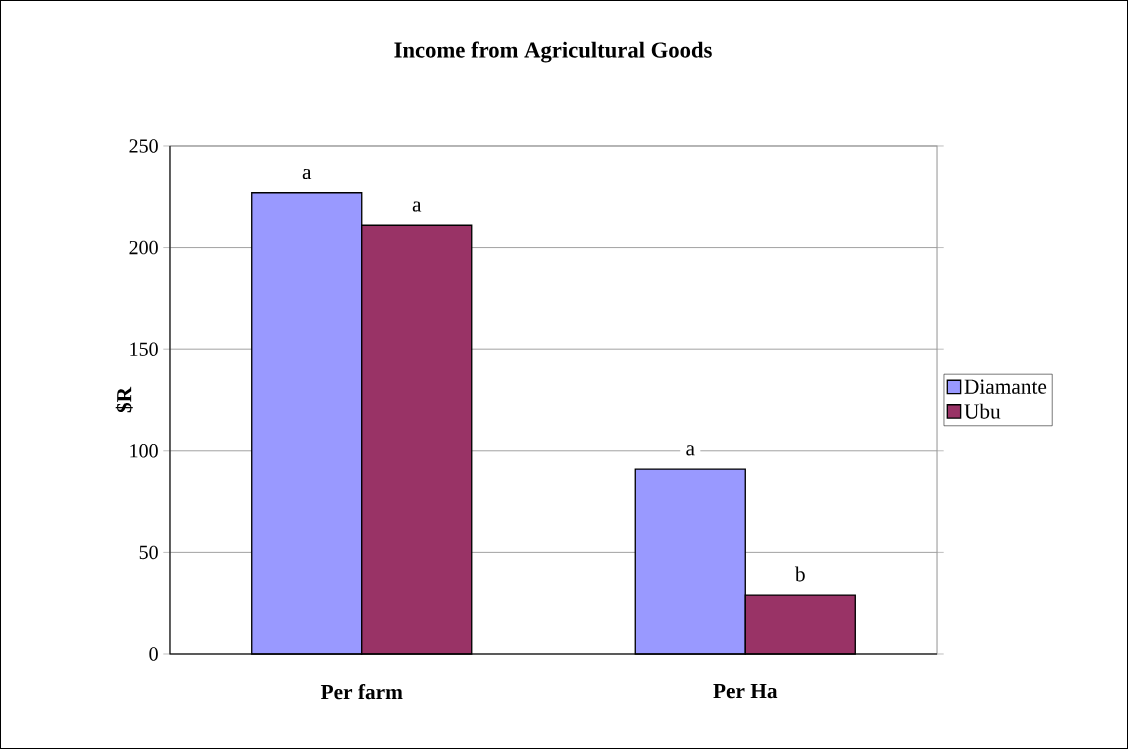 Image resolution: width=1128 pixels, height=749 pixels. I want to click on x-tick-label: Per farm, so click(361, 692).